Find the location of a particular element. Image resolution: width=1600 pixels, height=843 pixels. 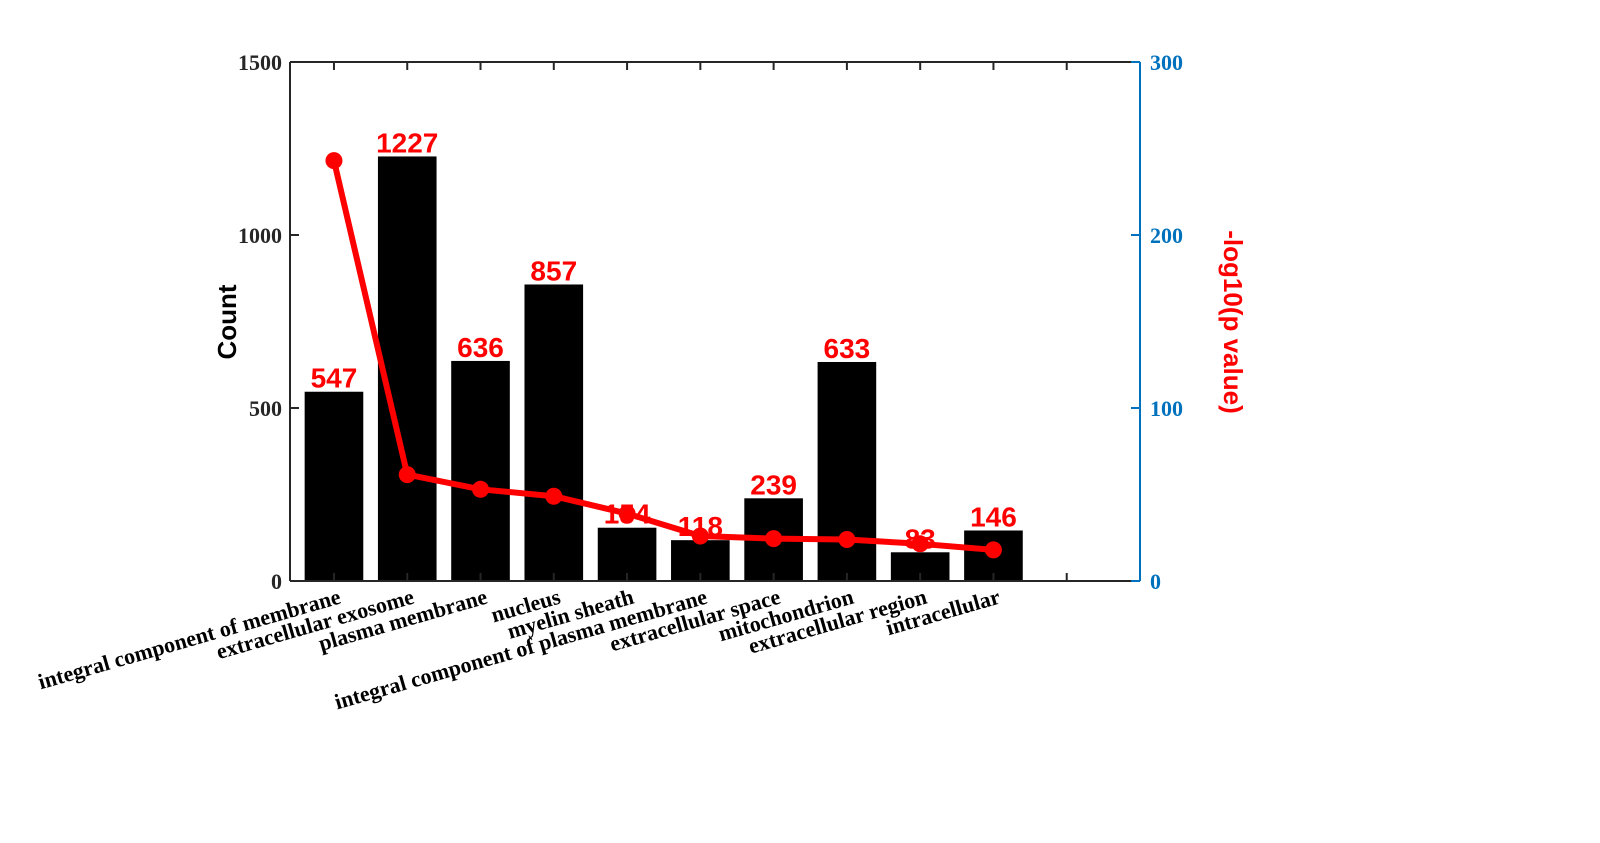

y-tick-label-right: 200 is located at coordinates (1166, 235).